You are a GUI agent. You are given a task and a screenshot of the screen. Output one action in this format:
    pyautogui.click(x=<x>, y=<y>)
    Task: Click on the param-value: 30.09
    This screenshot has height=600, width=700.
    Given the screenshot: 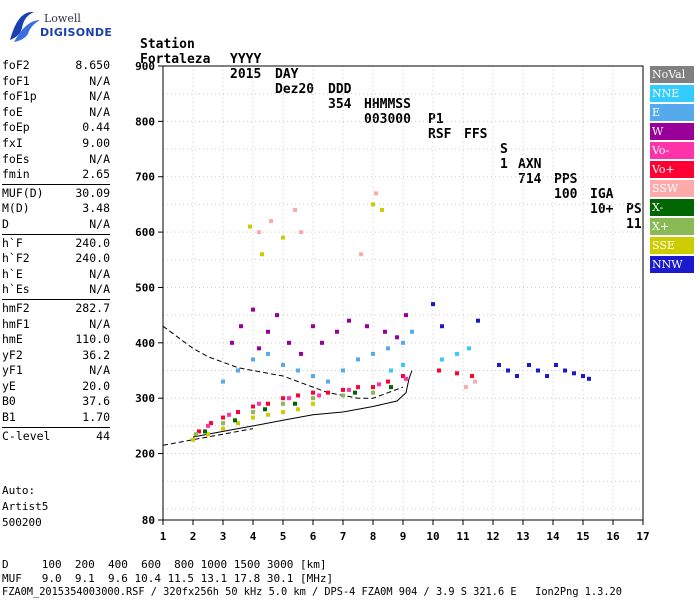 What is the action you would take?
    pyautogui.click(x=92, y=192)
    